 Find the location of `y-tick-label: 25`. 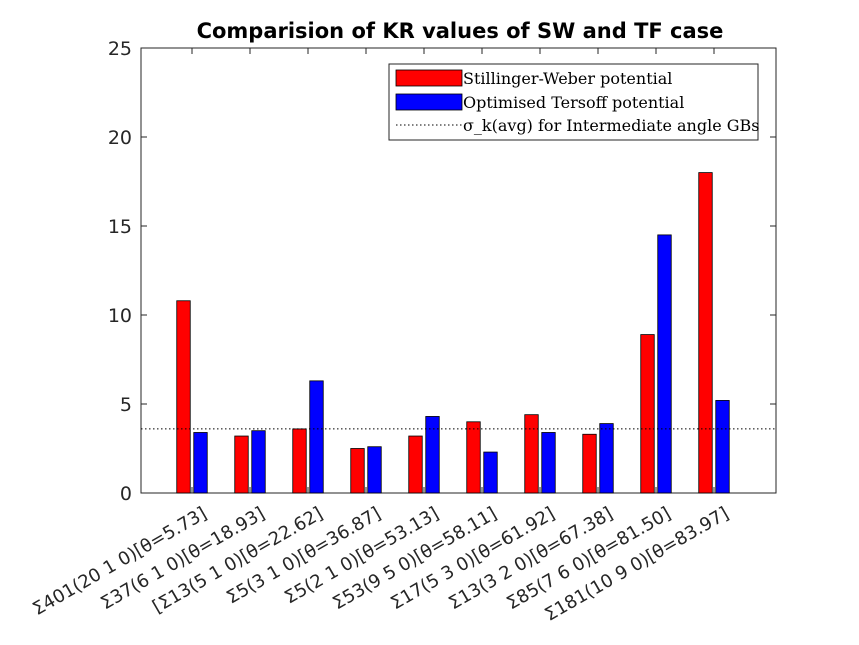

y-tick-label: 25 is located at coordinates (120, 49).